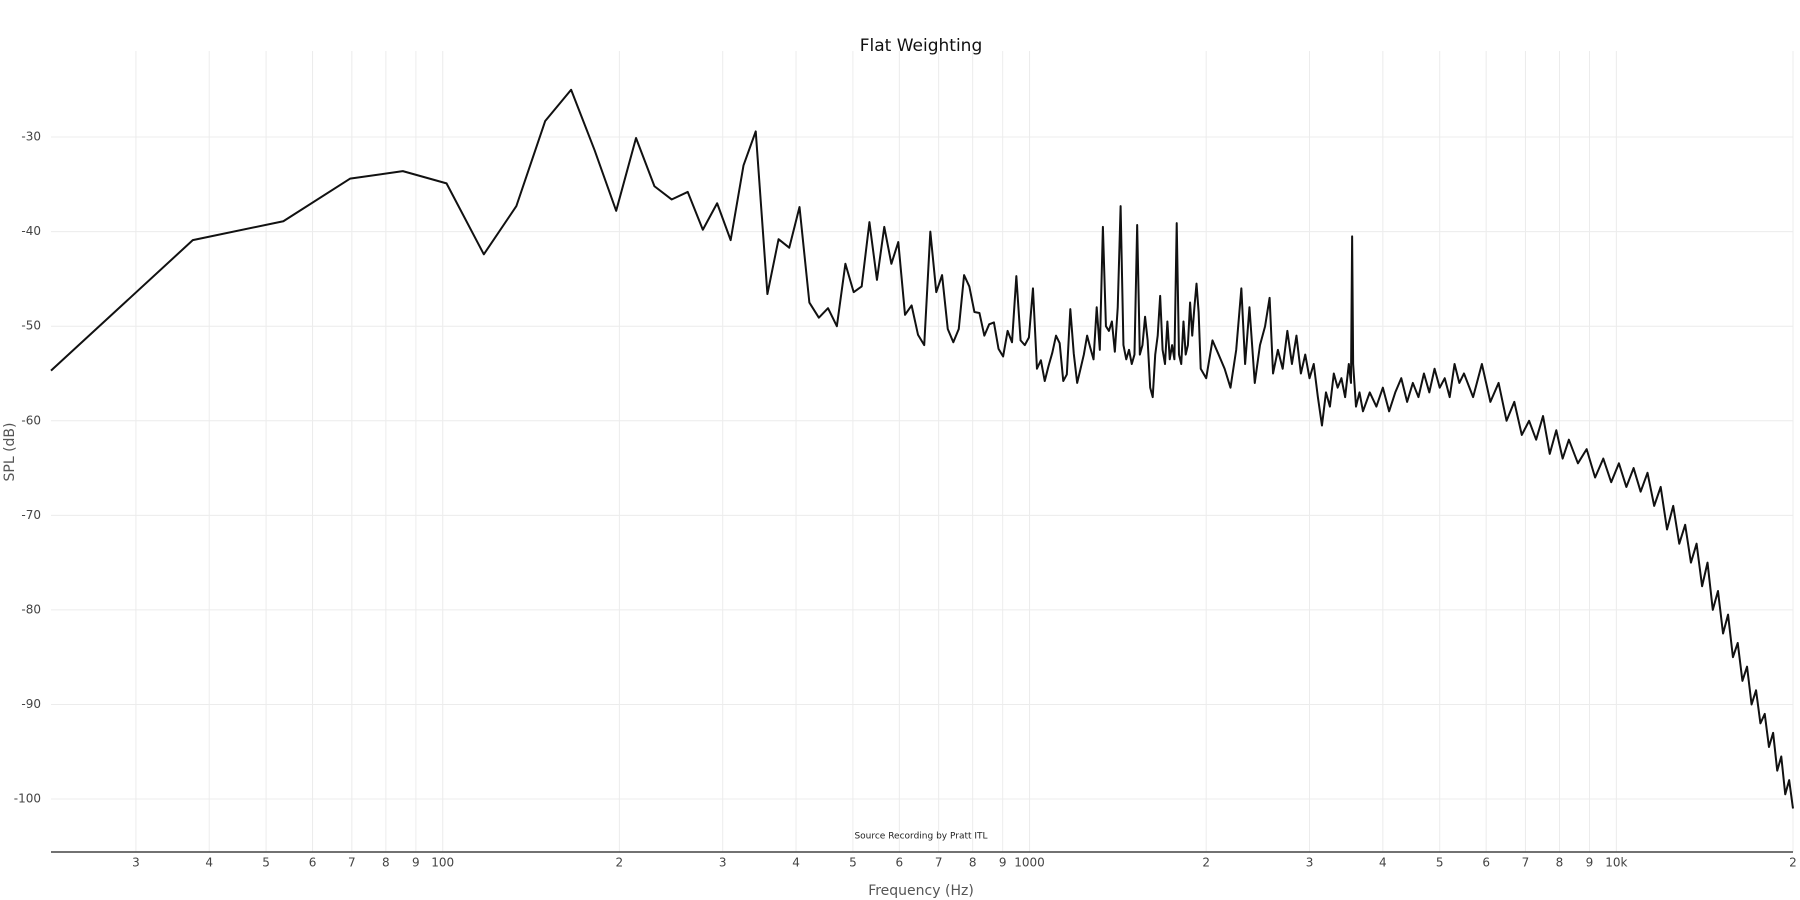 The width and height of the screenshot is (1800, 900). I want to click on y-tick-label: -40, so click(31, 231).